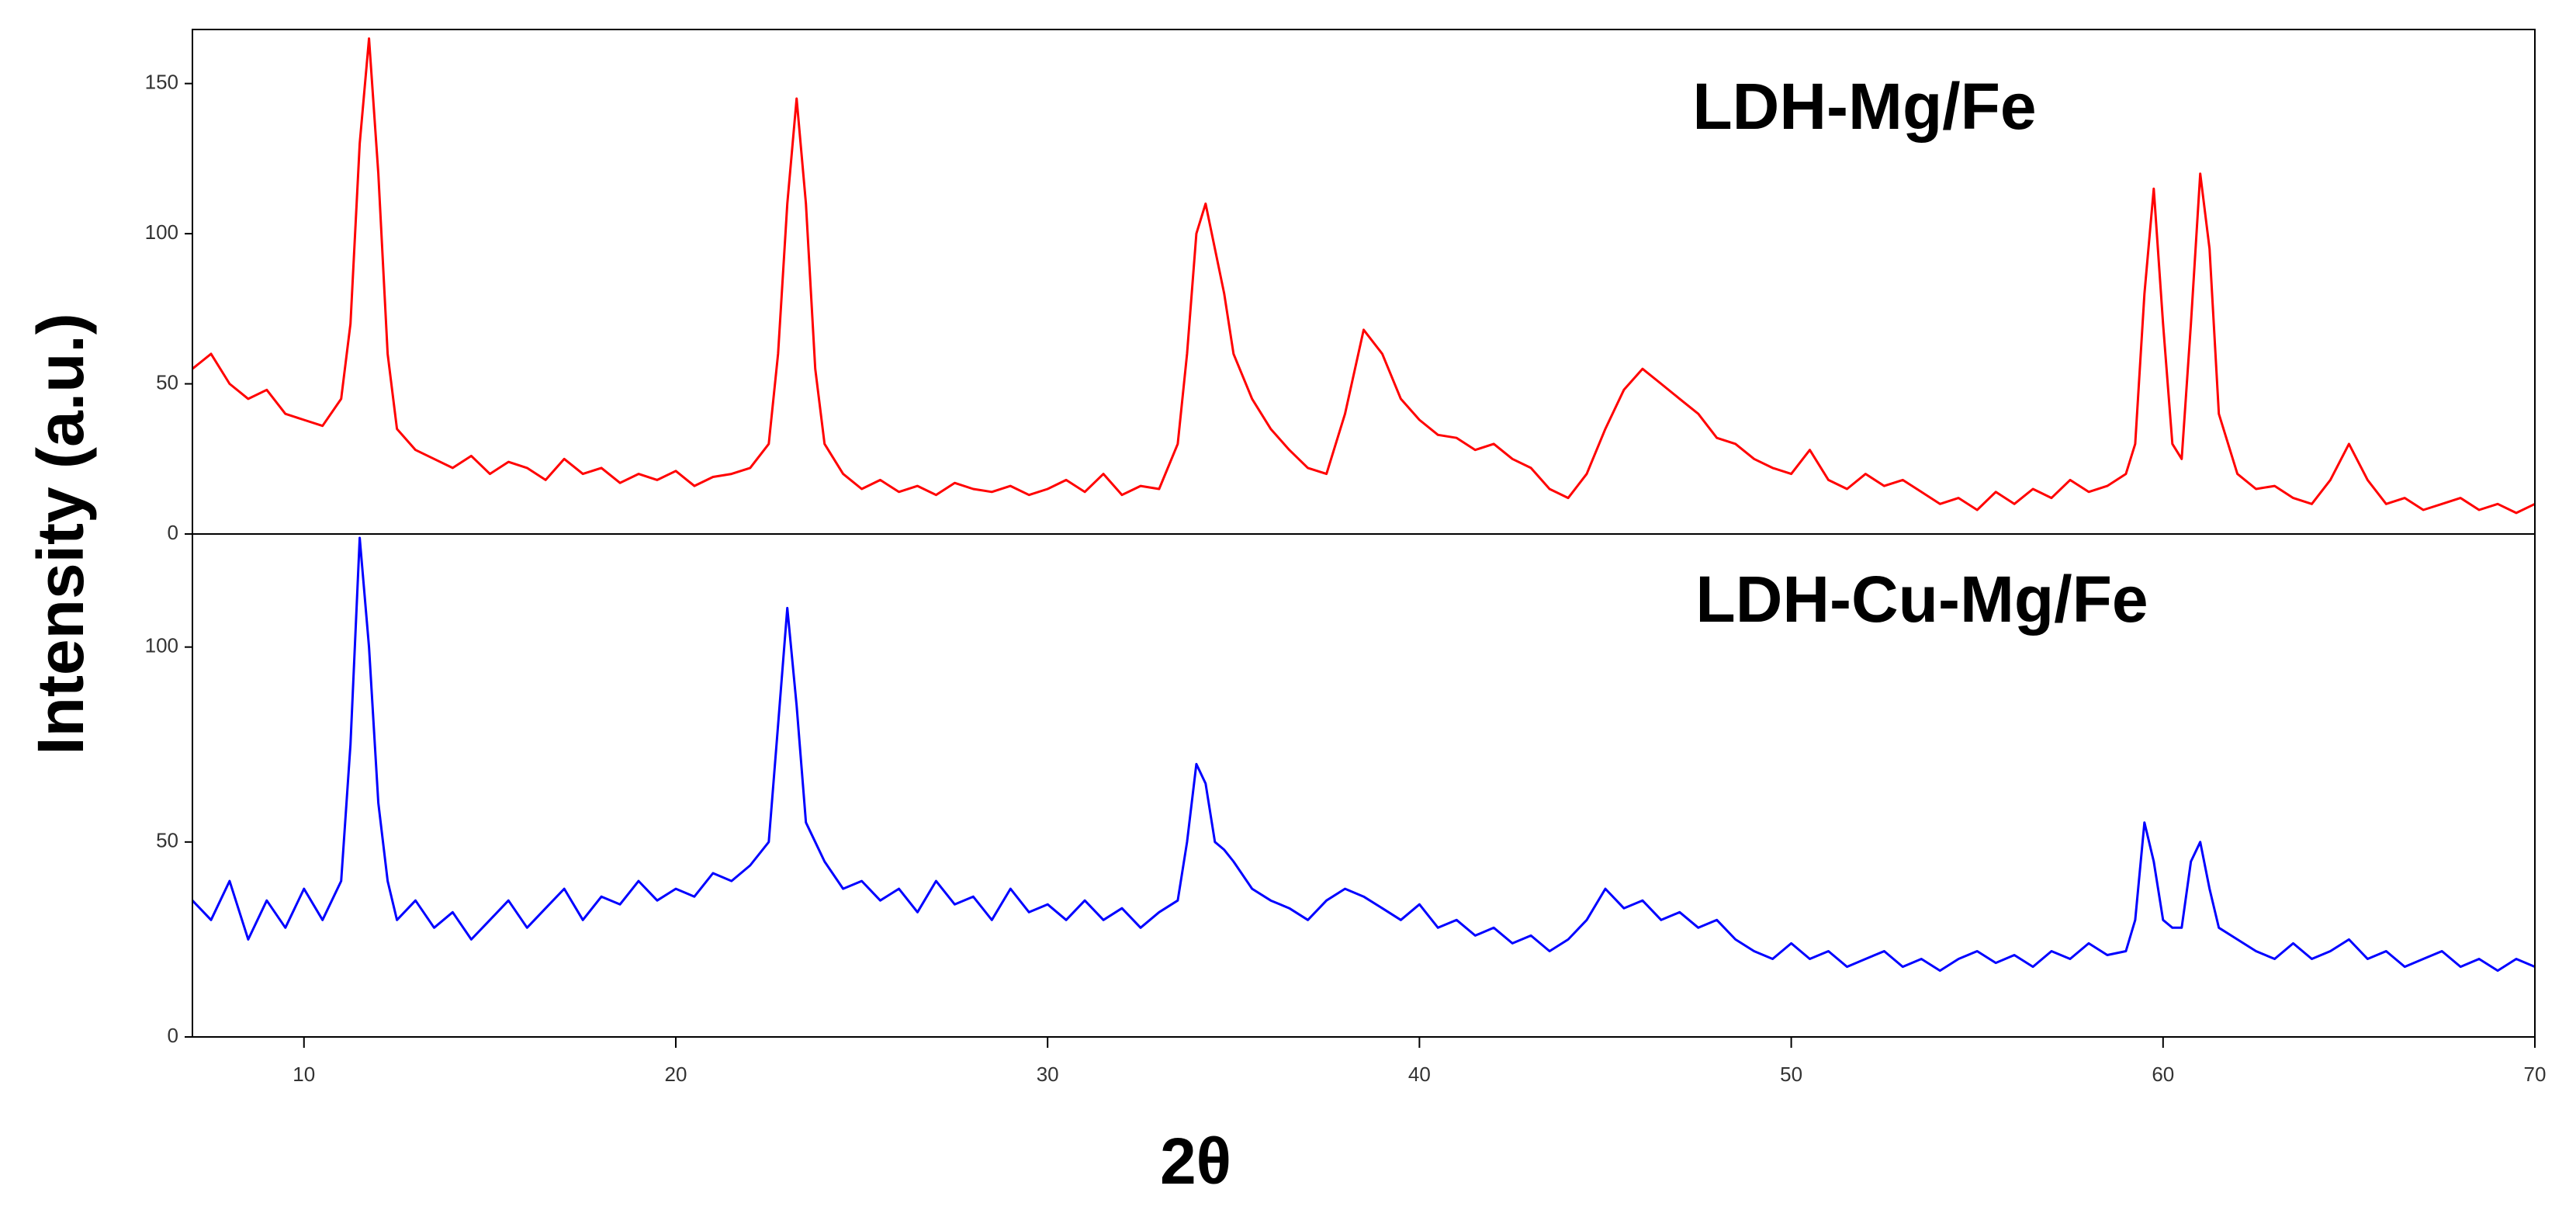 This screenshot has width=2576, height=1217. I want to click on x-tick-label: 70, so click(2535, 1075).